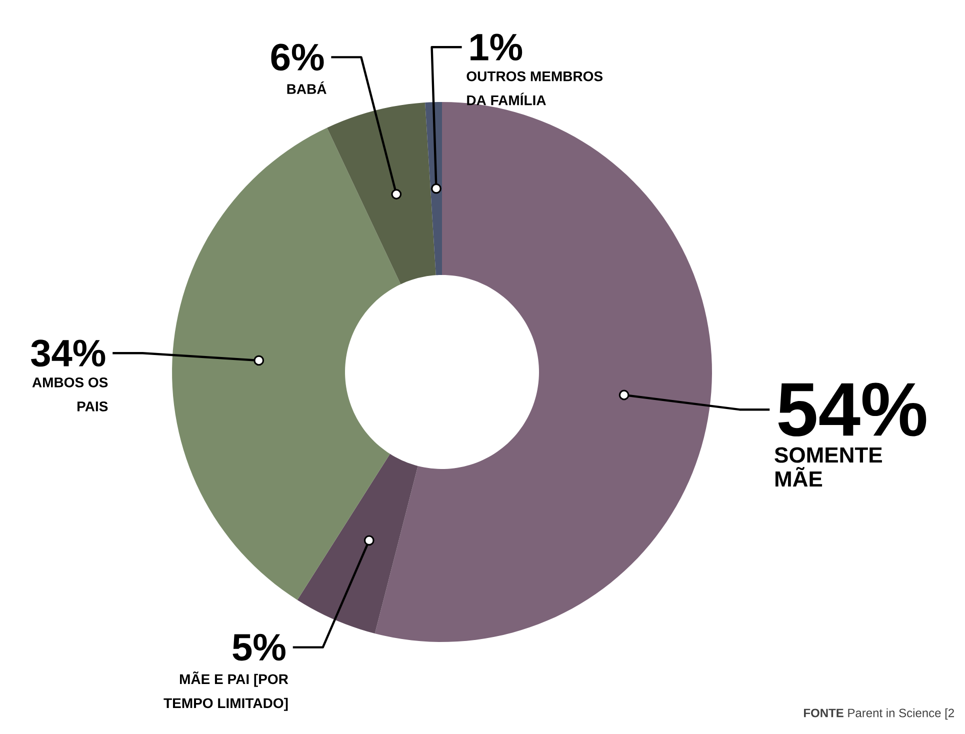 The height and width of the screenshot is (734, 965). Describe the element at coordinates (259, 647) in the screenshot. I see `data-label: 5%` at that location.